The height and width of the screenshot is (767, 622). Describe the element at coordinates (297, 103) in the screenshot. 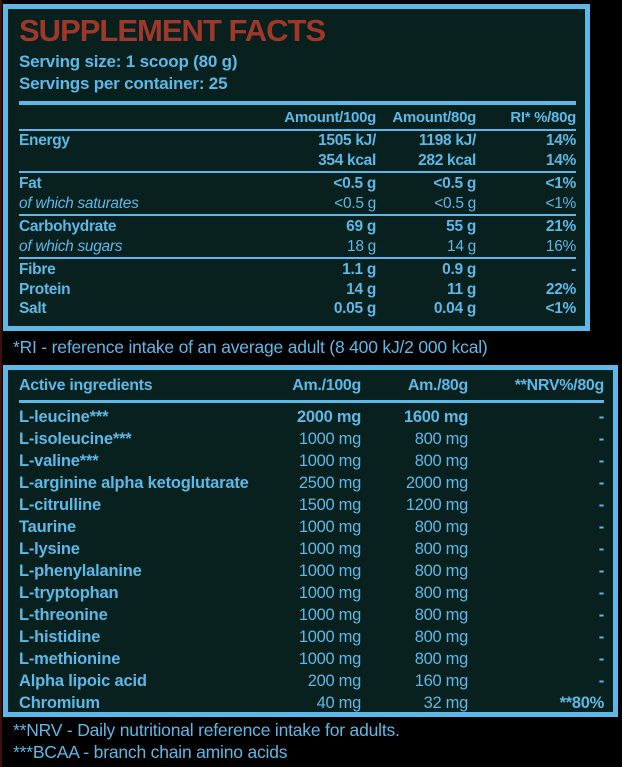

I see `divider-thick` at that location.